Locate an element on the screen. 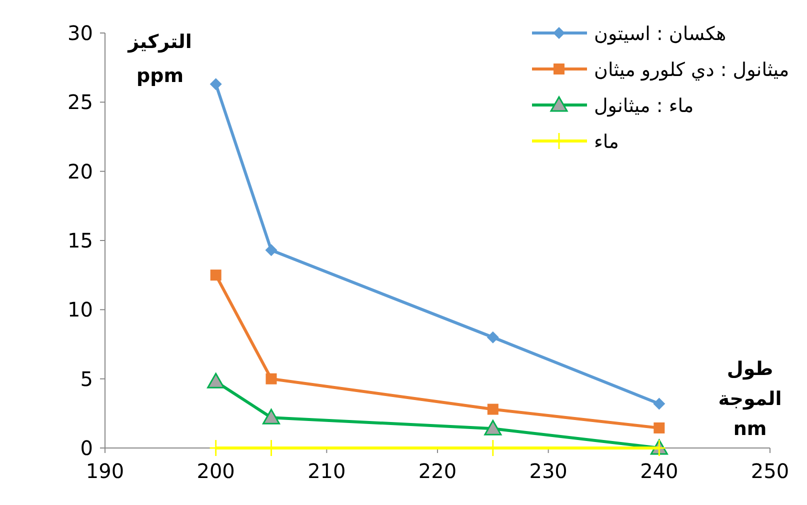 The image size is (807, 505). legend-label: ماء : ميثانول is located at coordinates (644, 106).